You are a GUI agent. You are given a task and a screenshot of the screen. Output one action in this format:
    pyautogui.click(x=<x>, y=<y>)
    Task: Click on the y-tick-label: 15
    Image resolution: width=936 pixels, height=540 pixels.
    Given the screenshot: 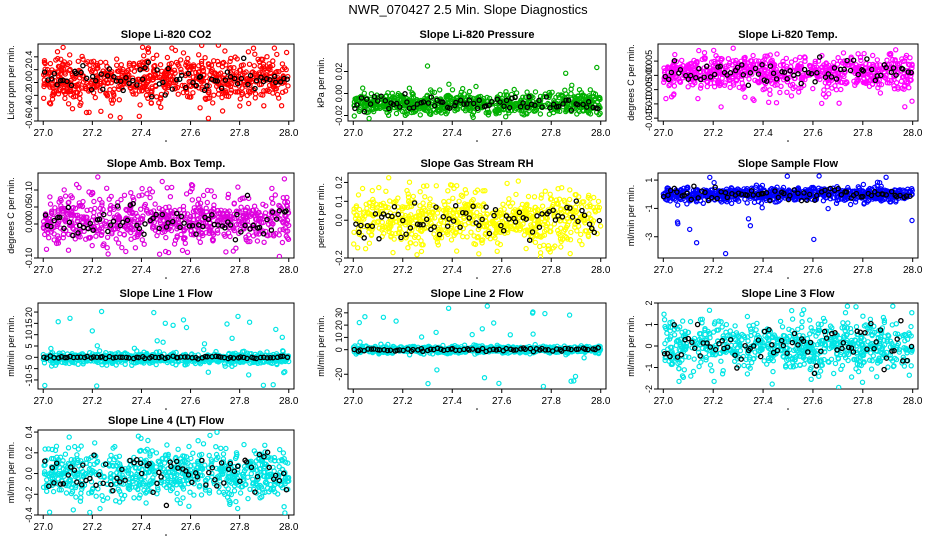 What is the action you would take?
    pyautogui.click(x=29, y=323)
    